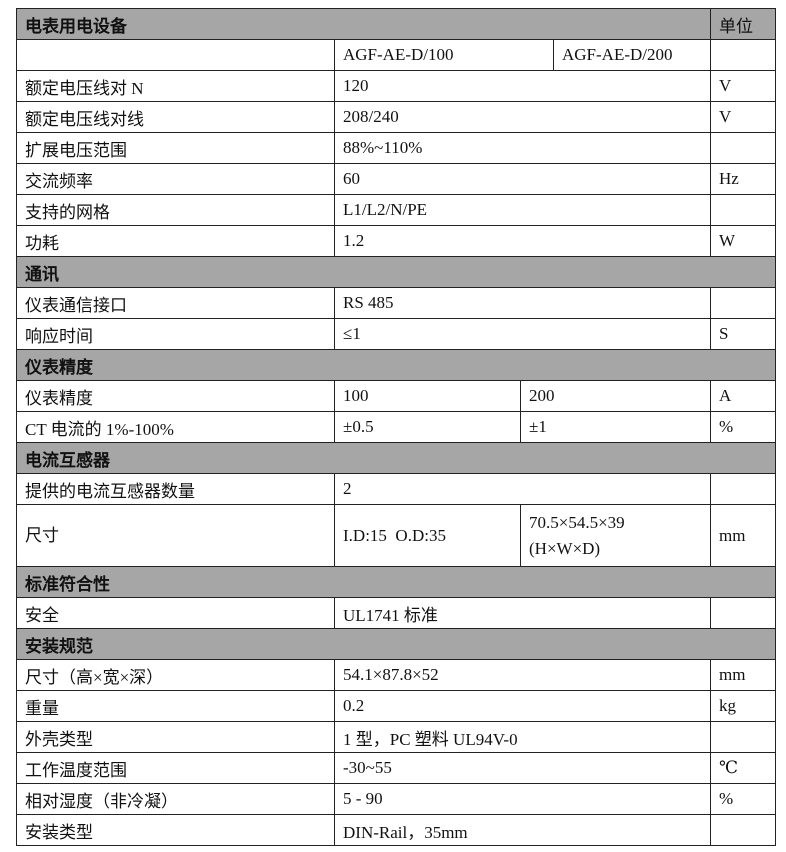 The width and height of the screenshot is (786, 852). I want to click on row-label: 功耗, so click(175, 241).